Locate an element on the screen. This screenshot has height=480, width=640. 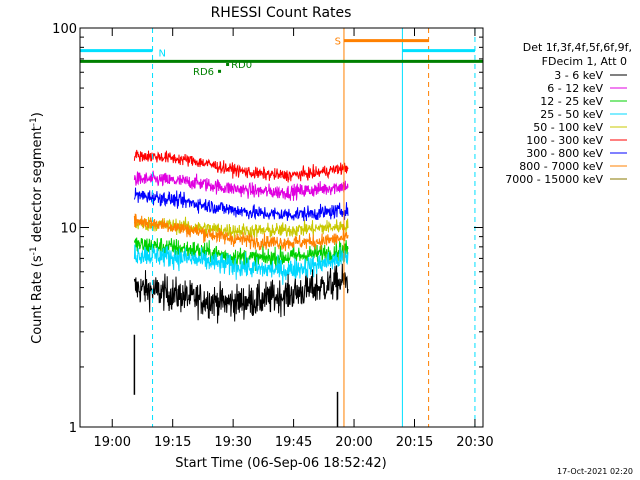
y-tick-label: 1 is located at coordinates (73, 428).